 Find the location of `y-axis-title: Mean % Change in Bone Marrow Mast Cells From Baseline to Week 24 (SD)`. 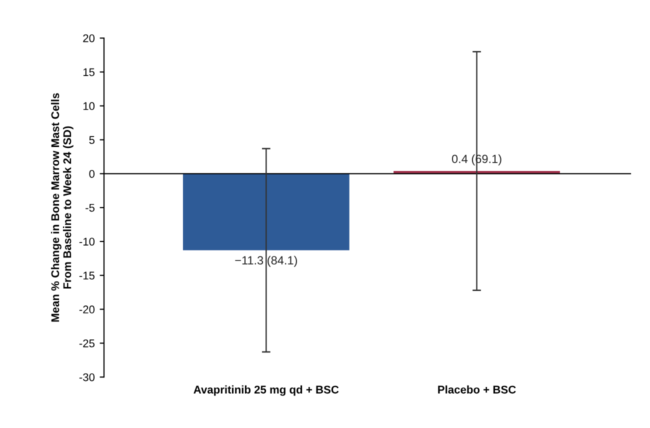

y-axis-title: Mean % Change in Bone Marrow Mast Cells From Baseline to Week 24 (SD) is located at coordinates (62, 207).